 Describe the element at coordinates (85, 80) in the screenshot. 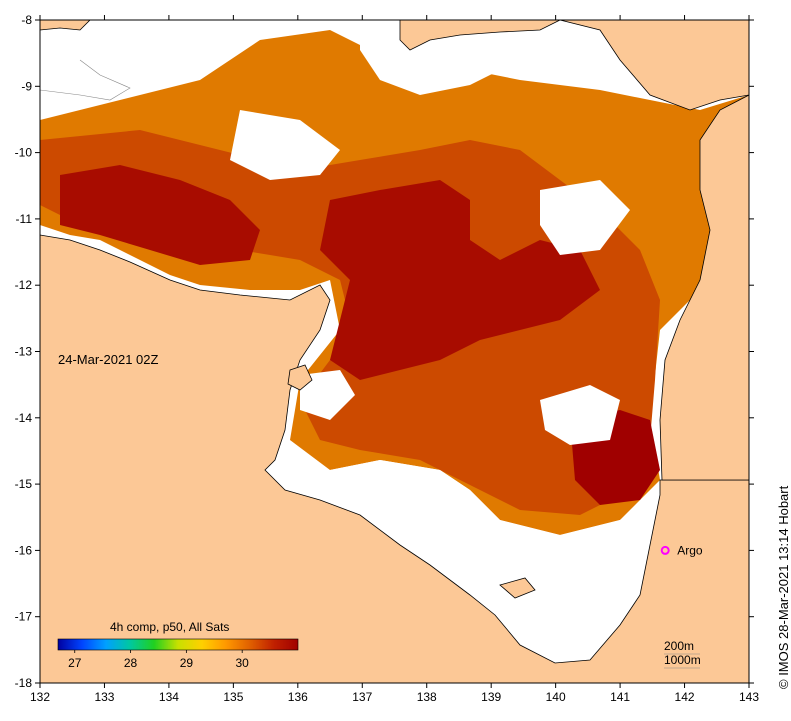

I see `bathy-contour-200m` at that location.